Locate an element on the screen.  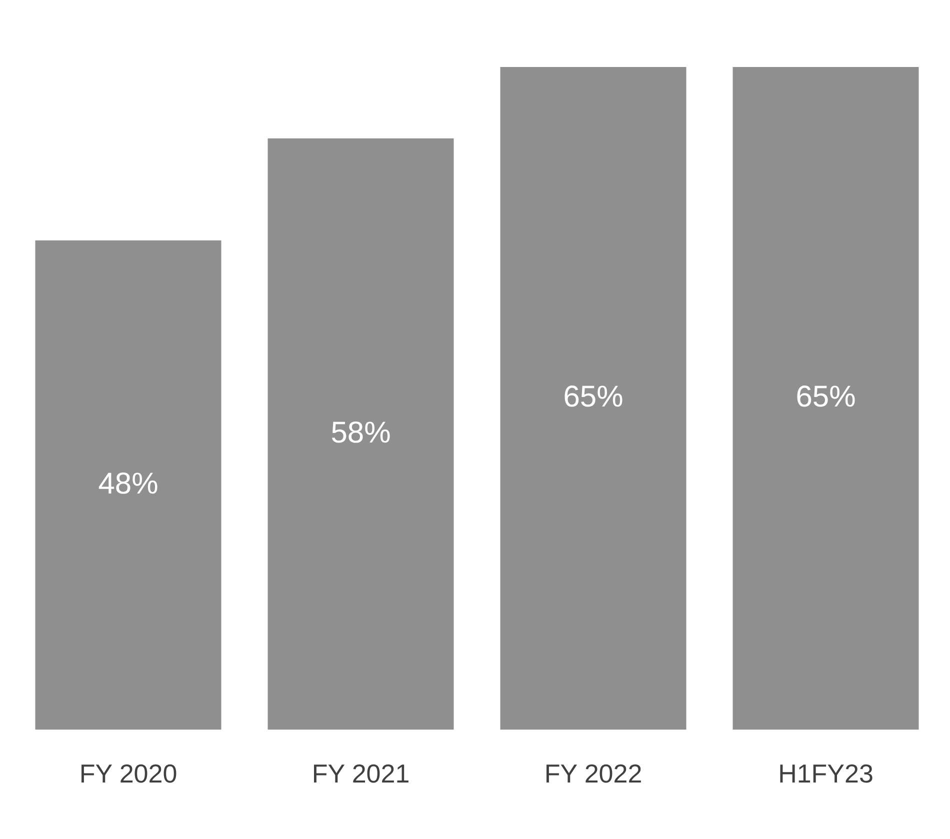
x-tick-label: FY 2020 is located at coordinates (128, 773).